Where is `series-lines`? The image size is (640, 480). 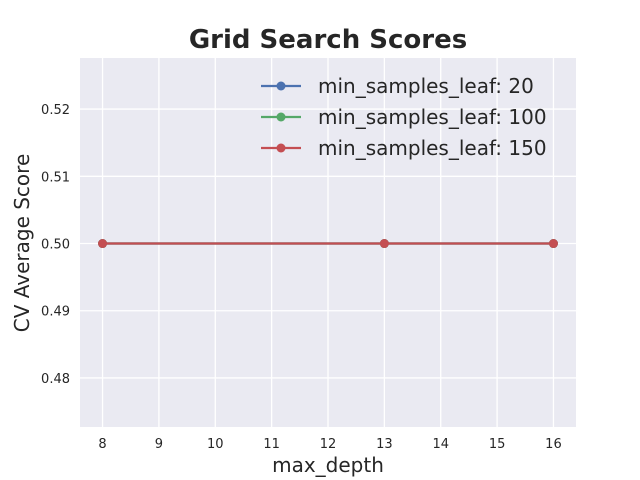 series-lines is located at coordinates (328, 244).